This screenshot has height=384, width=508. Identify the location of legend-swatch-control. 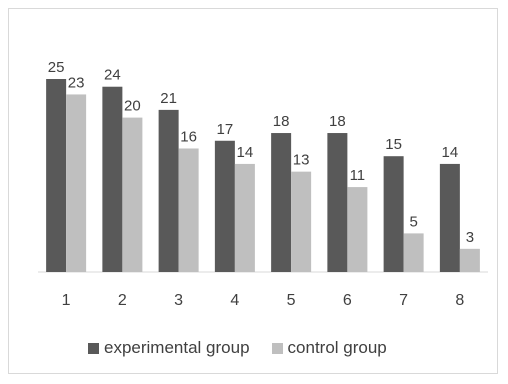
(277, 348).